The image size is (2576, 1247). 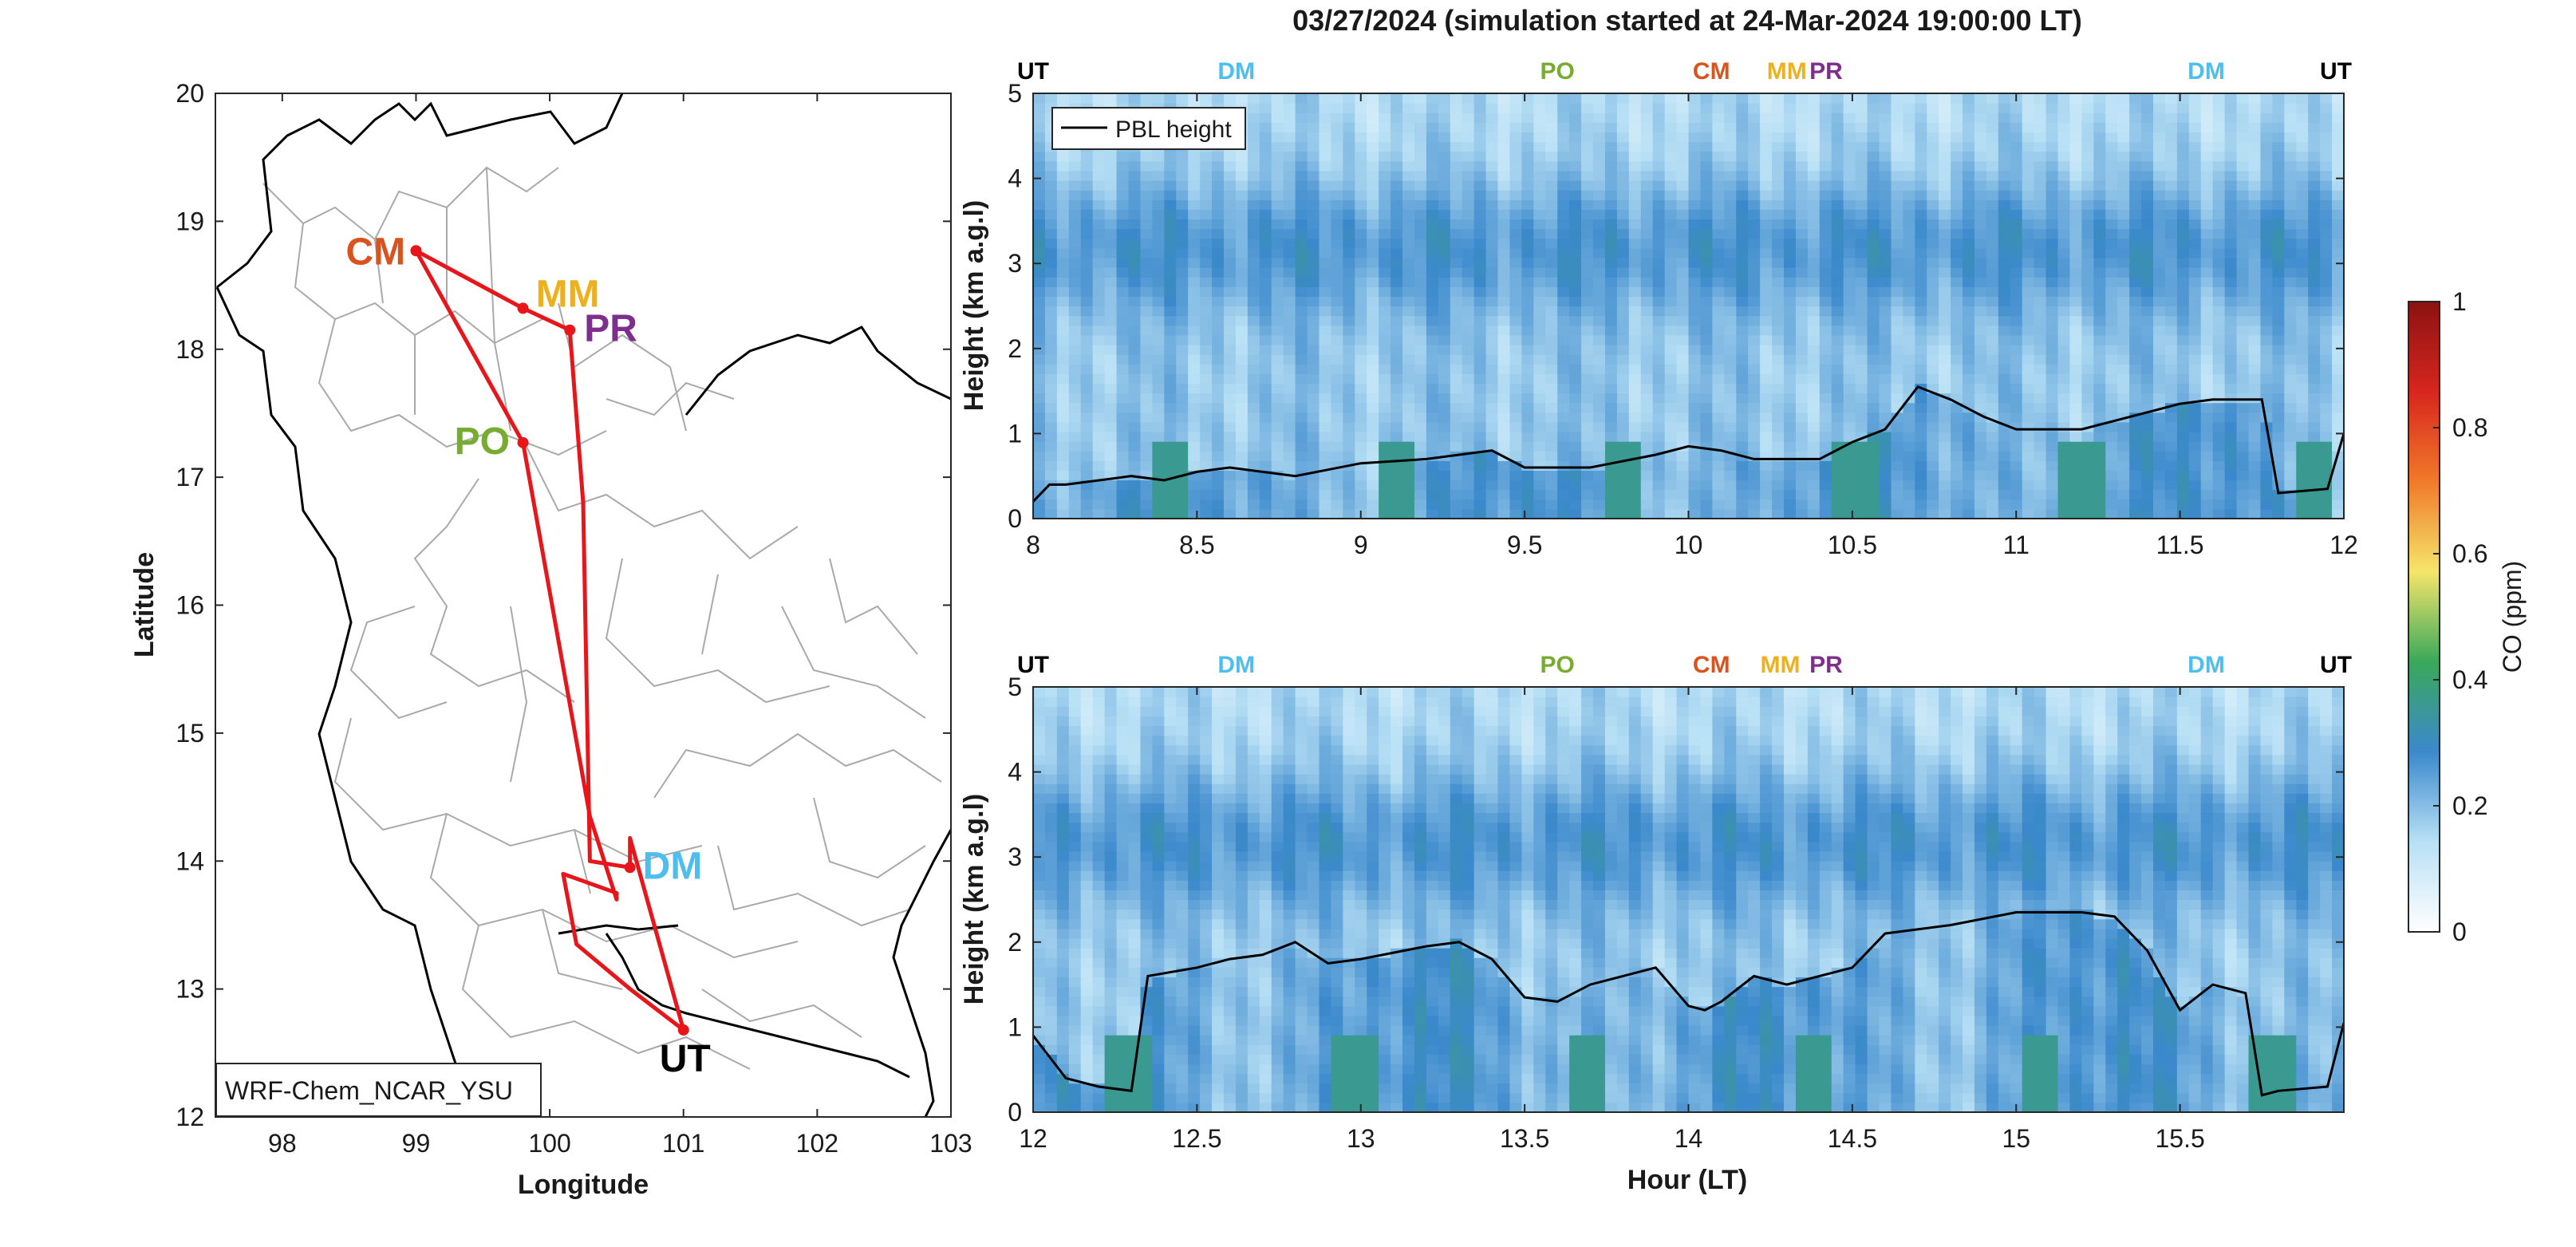 What do you see at coordinates (1689, 545) in the screenshot?
I see `xtick-label: 10` at bounding box center [1689, 545].